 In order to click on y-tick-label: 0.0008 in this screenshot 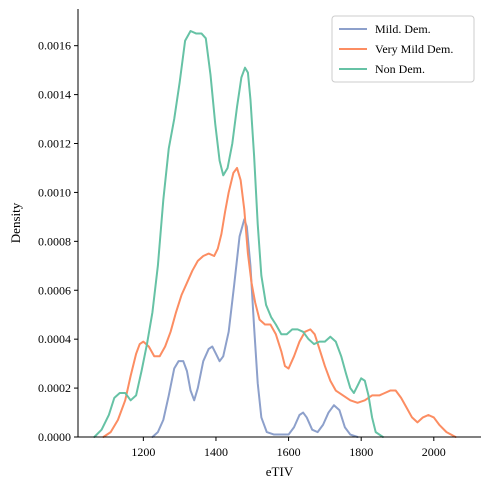, I will do `click(54, 241)`.